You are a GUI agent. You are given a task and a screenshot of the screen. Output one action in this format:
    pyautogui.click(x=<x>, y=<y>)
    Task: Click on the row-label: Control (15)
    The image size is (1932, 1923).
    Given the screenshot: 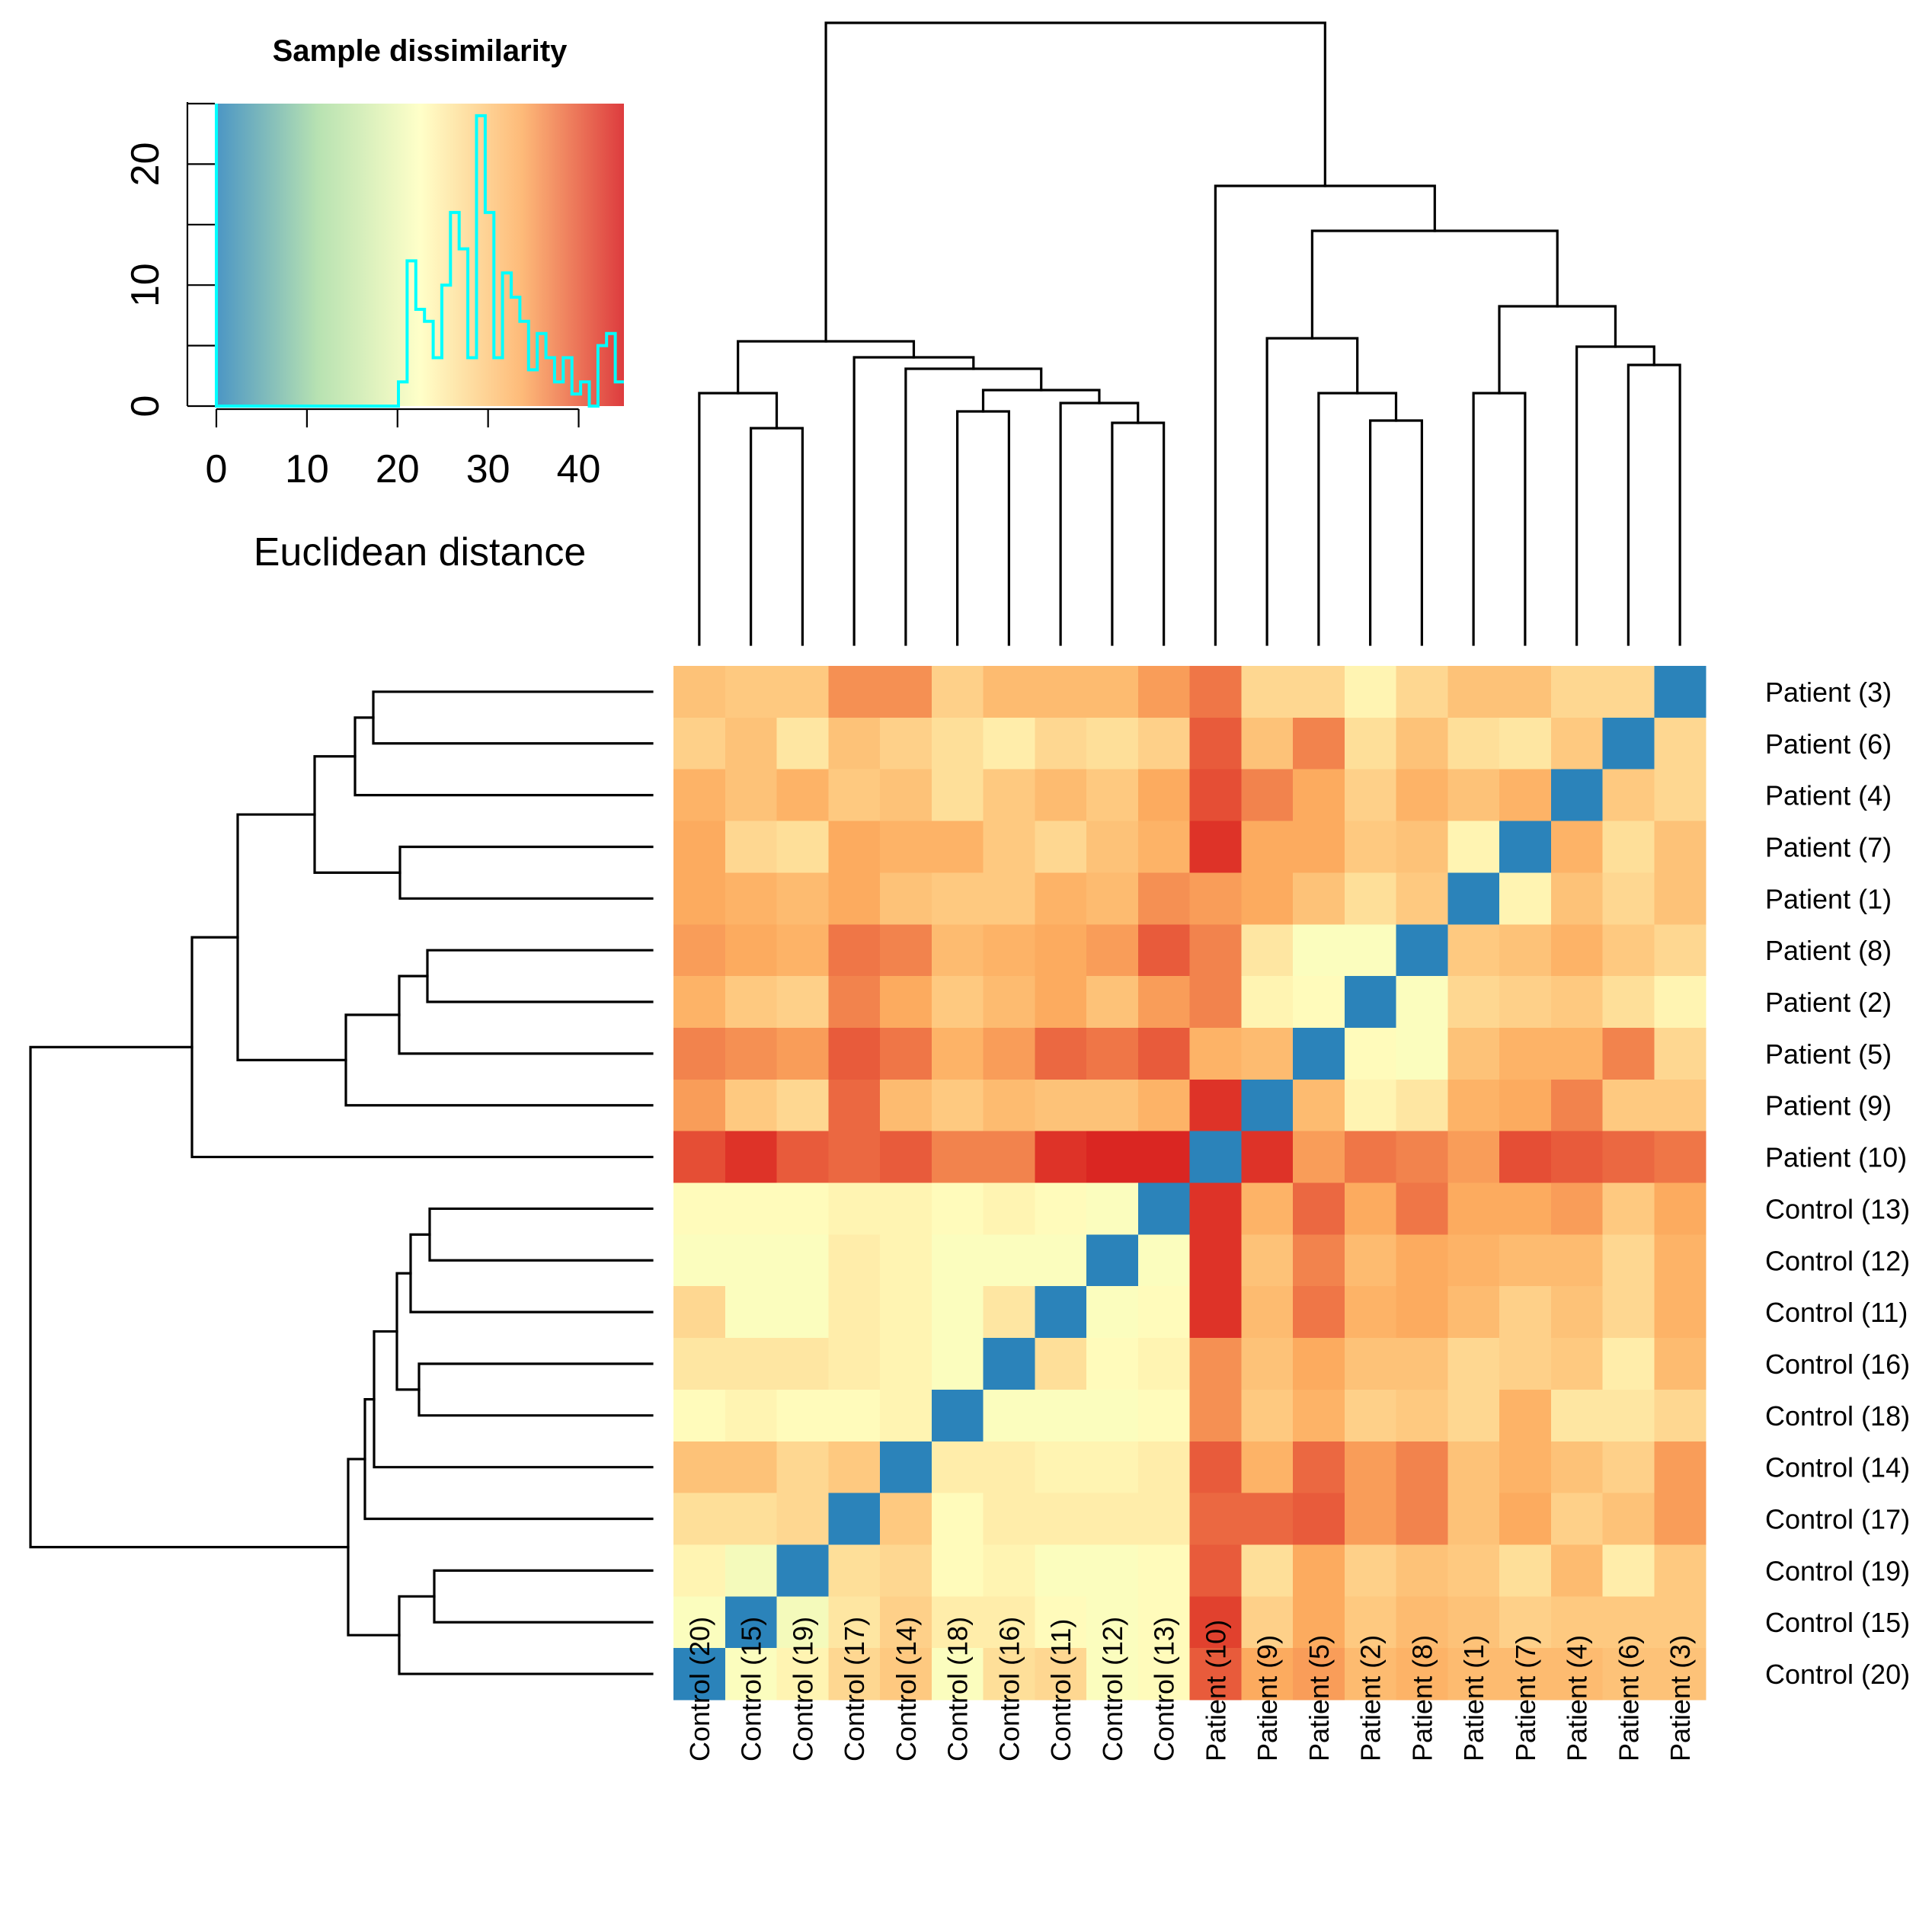 What is the action you would take?
    pyautogui.click(x=1838, y=1622)
    